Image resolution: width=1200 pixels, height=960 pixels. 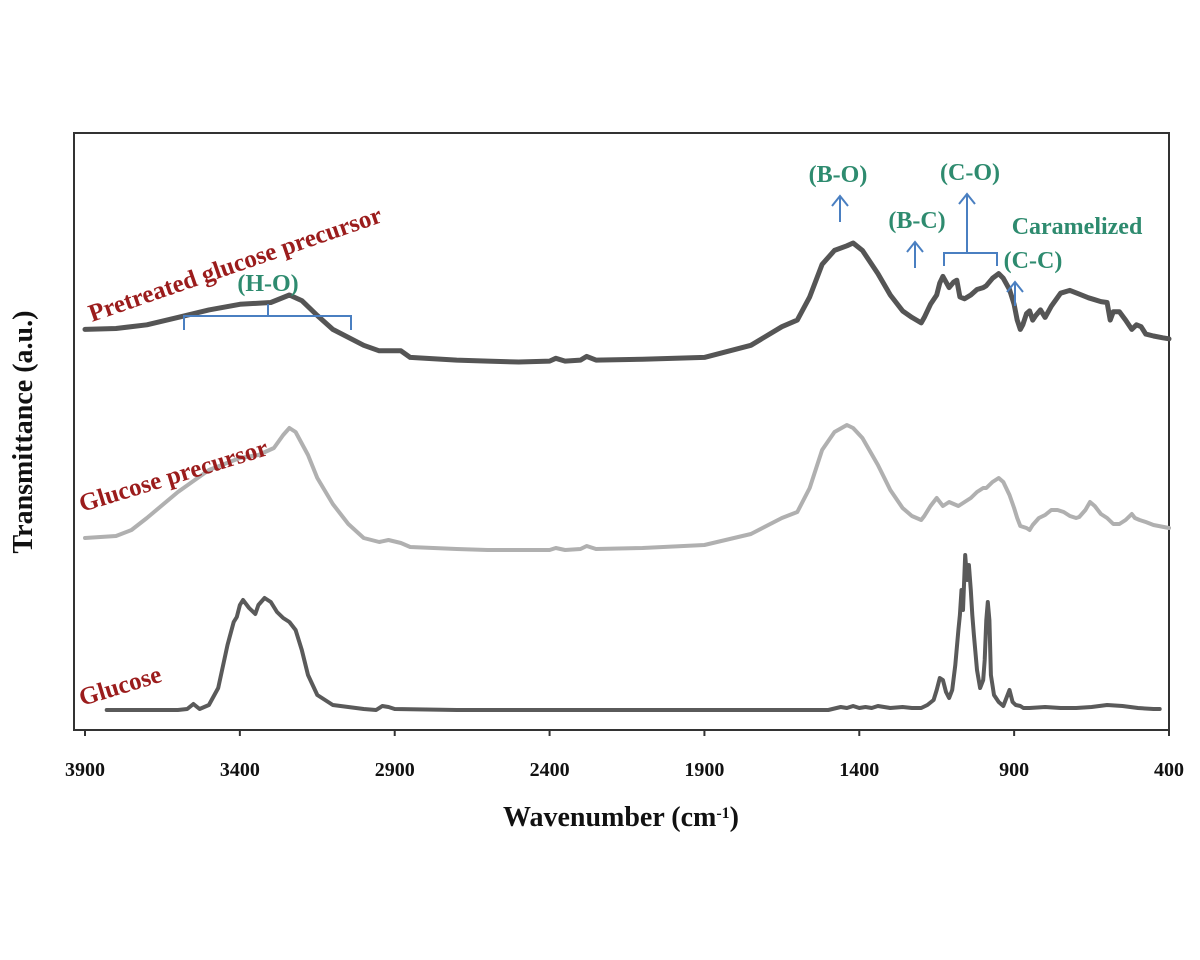 I want to click on annotation-h-o: (H-O), so click(x=267, y=300).